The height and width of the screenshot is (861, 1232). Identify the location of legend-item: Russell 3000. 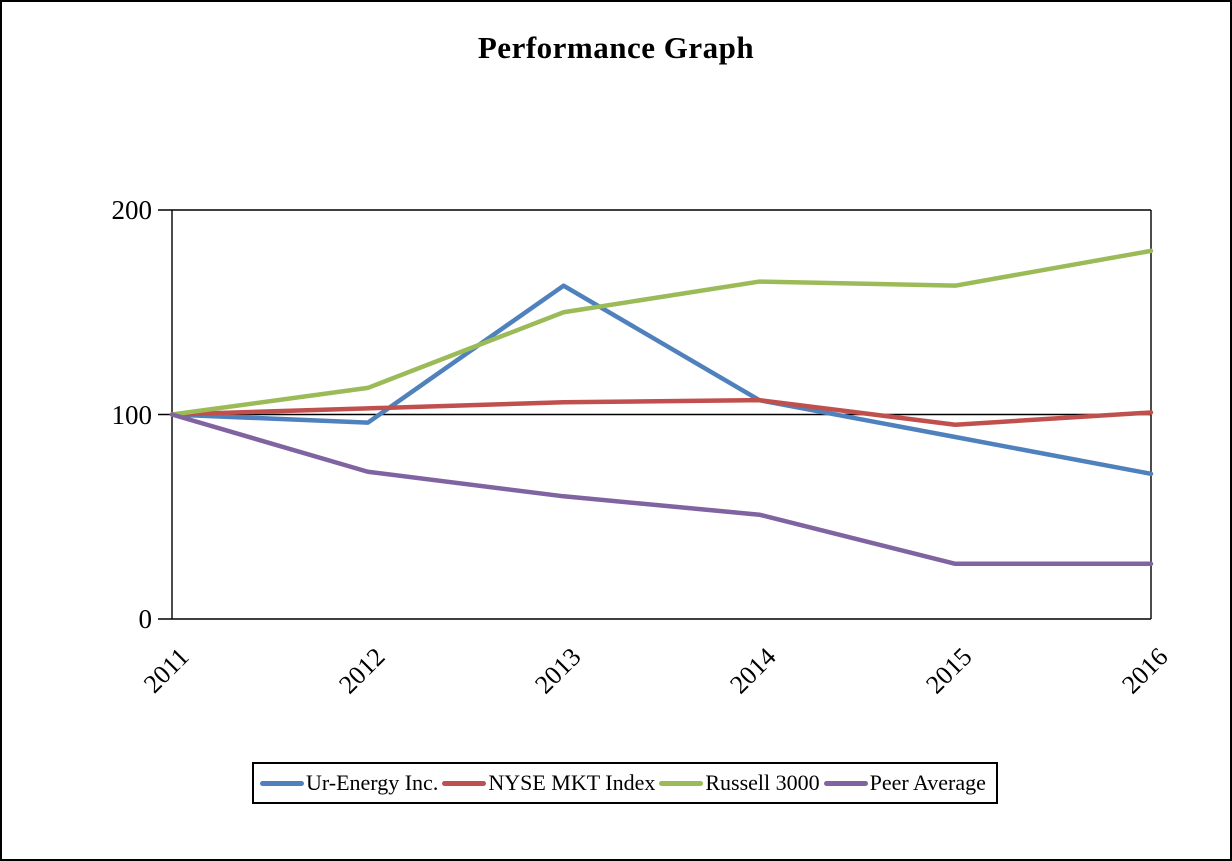
(739, 783).